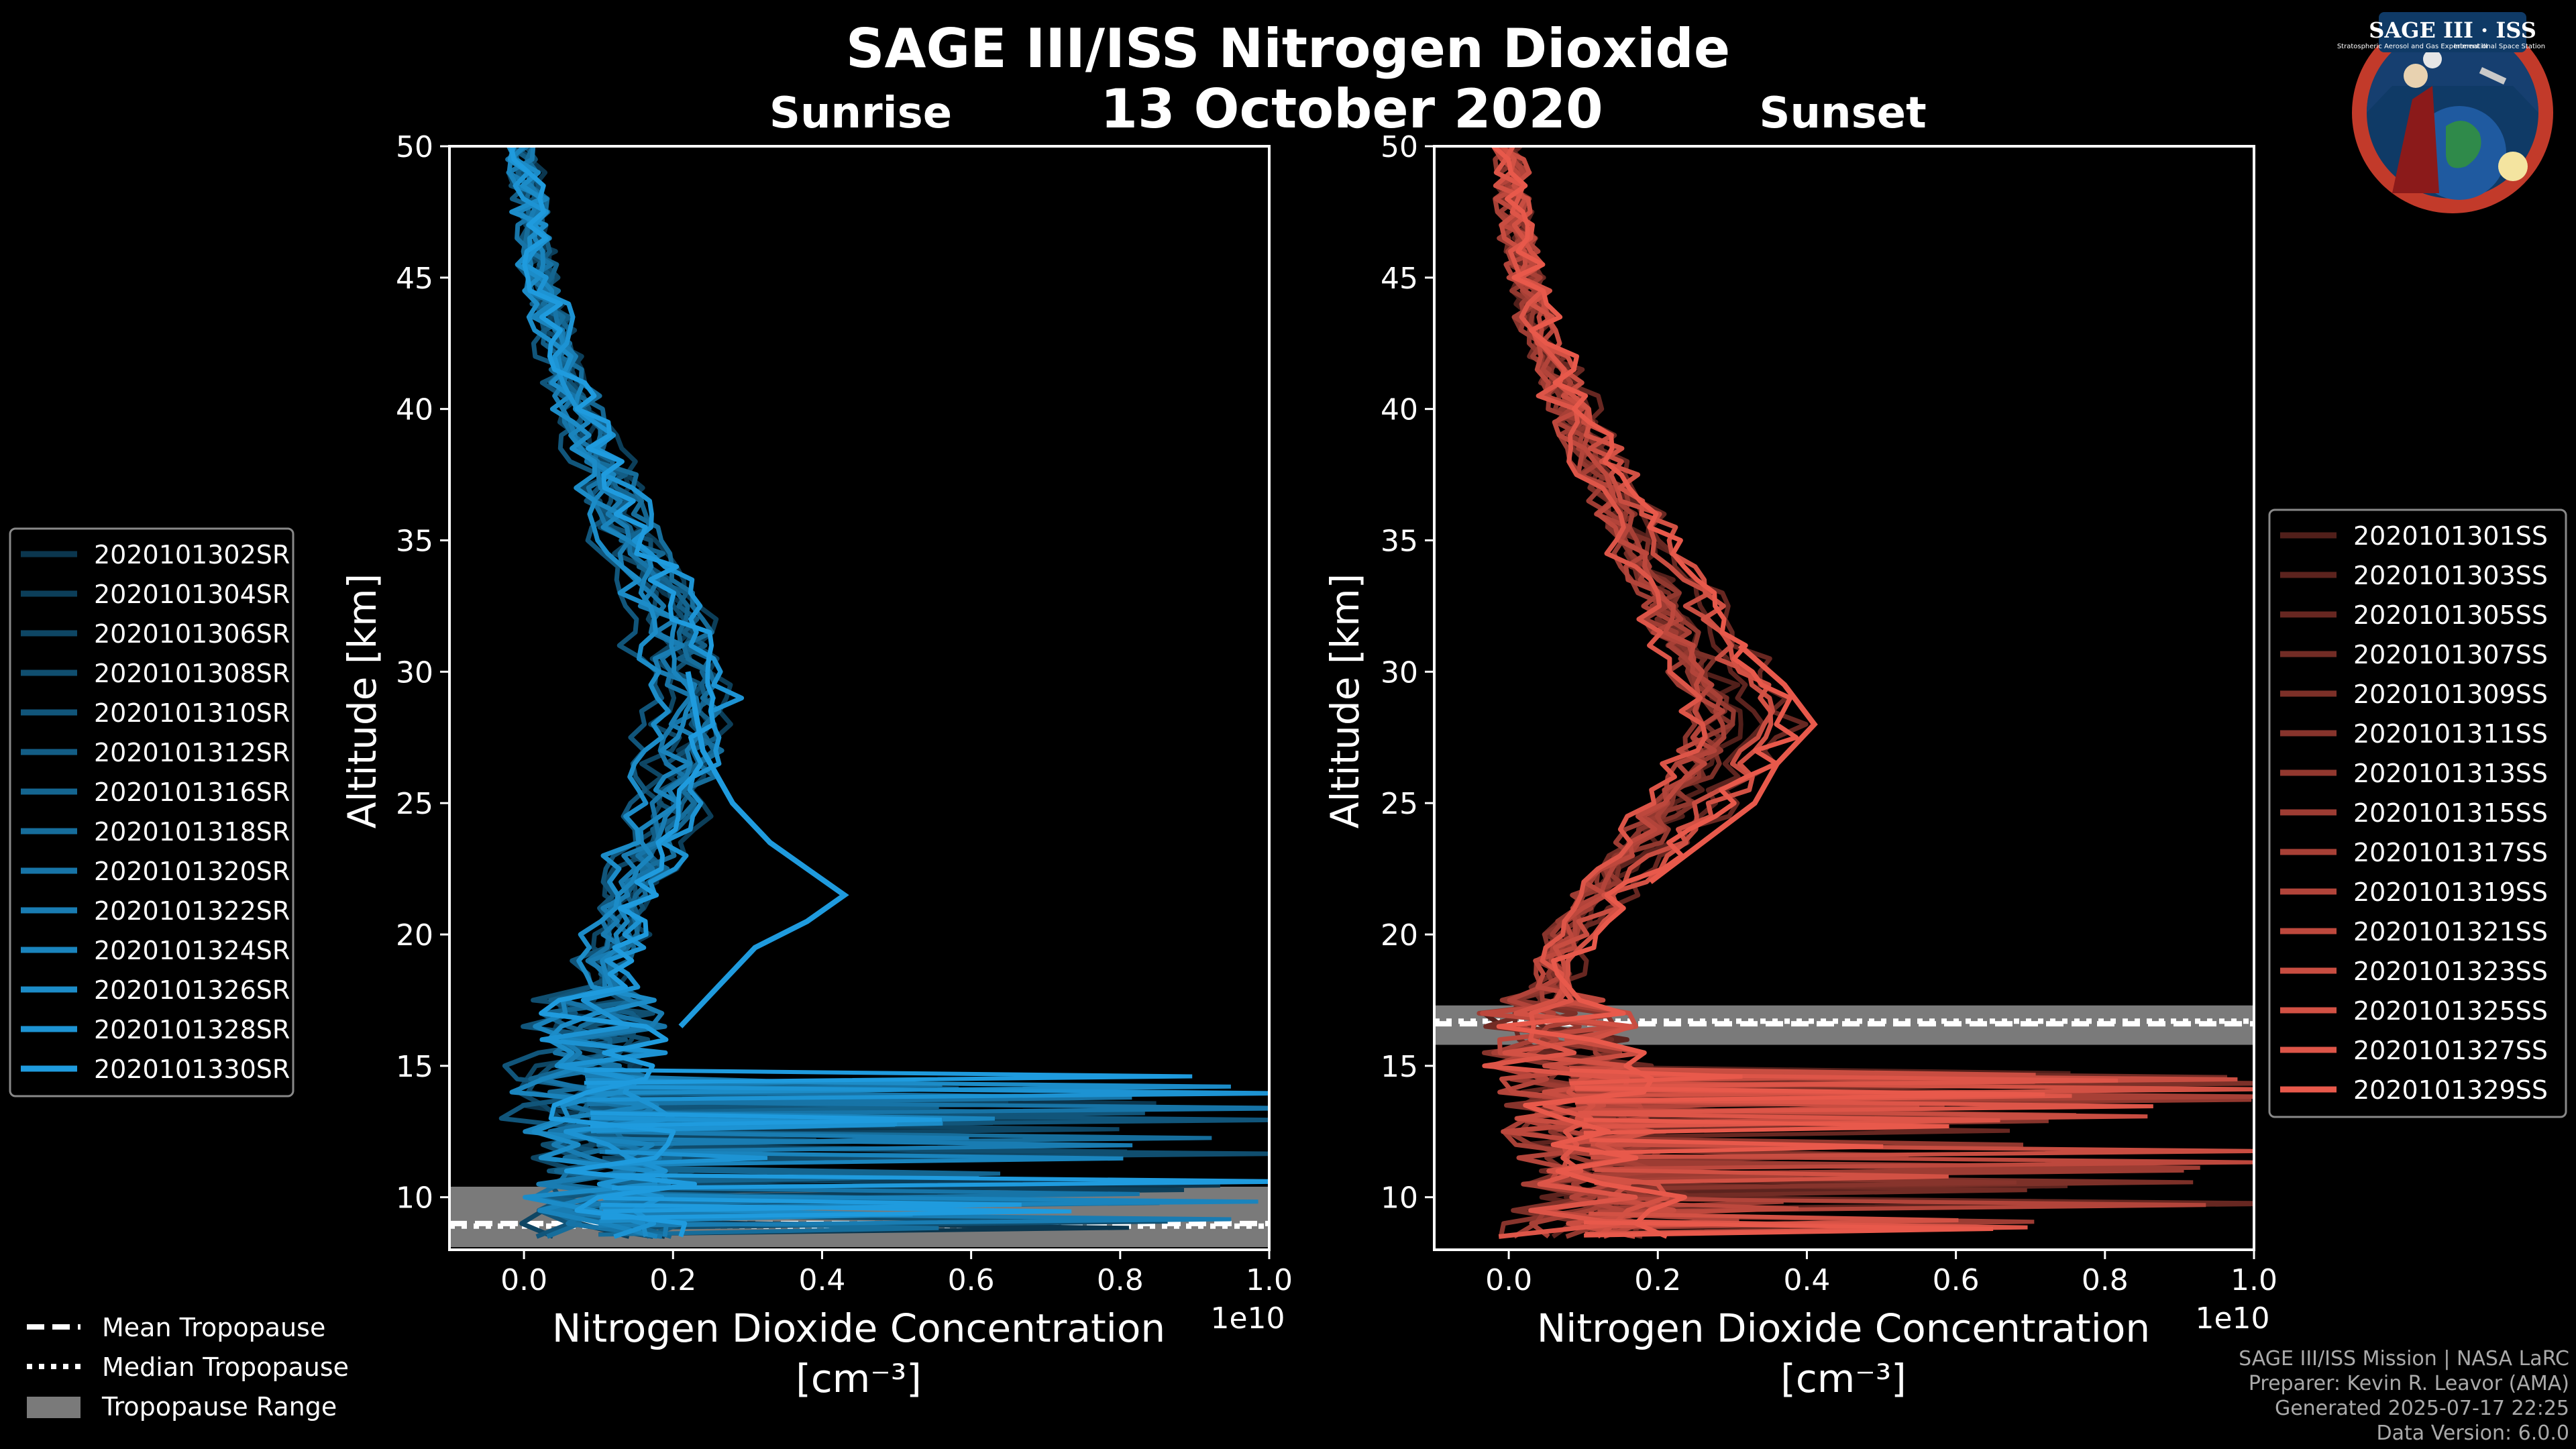  Describe the element at coordinates (414, 279) in the screenshot. I see `y-tick-label: 45` at that location.